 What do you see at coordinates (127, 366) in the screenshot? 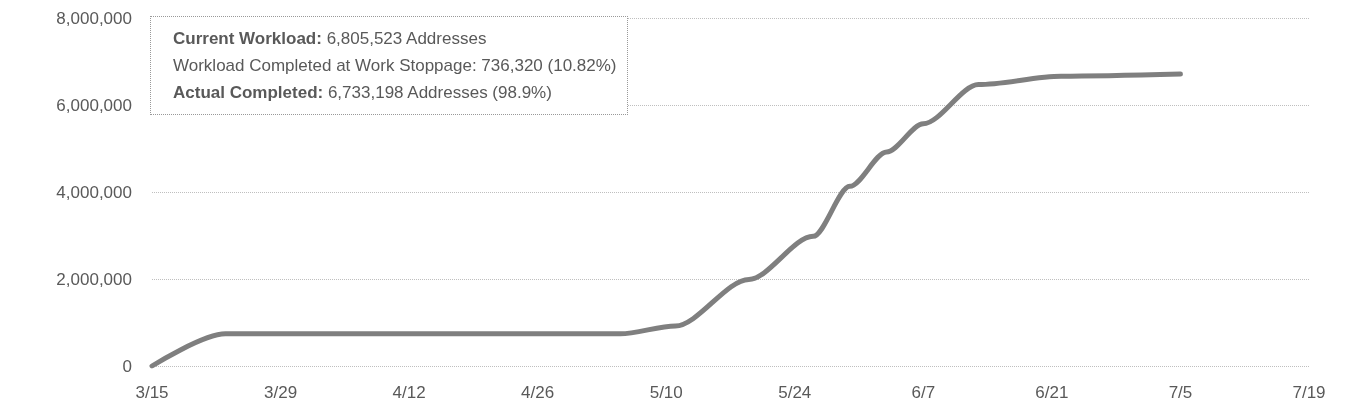
I see `y-tick-label: 0` at bounding box center [127, 366].